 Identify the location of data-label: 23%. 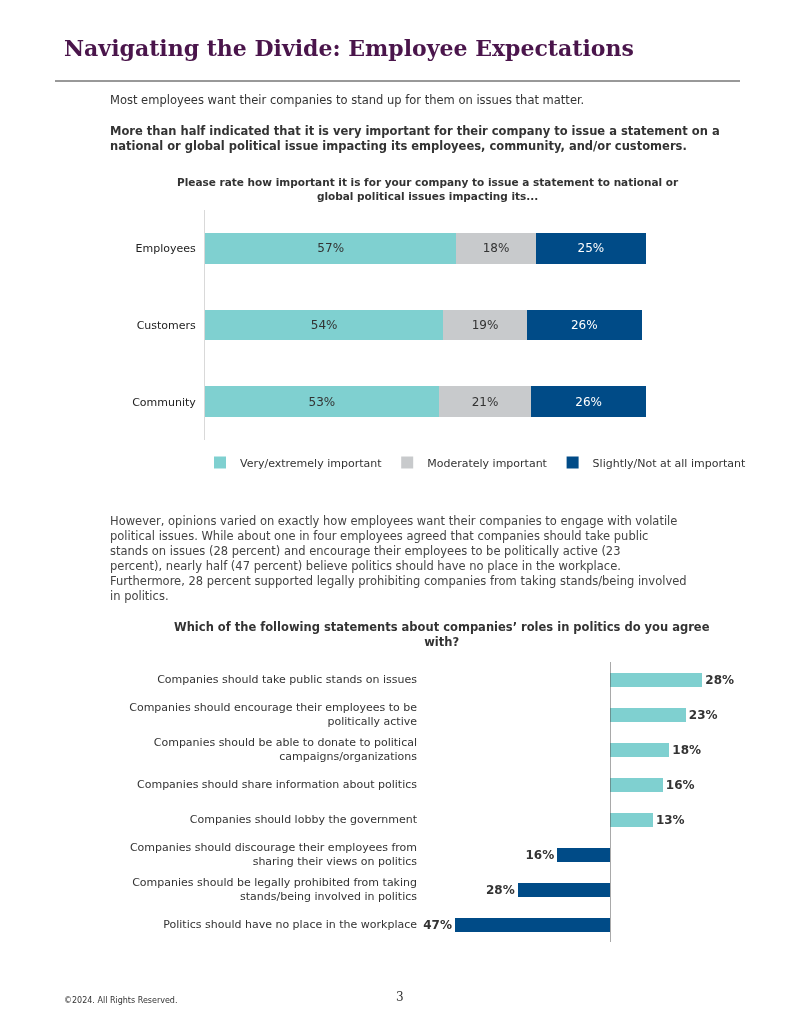
(703, 714).